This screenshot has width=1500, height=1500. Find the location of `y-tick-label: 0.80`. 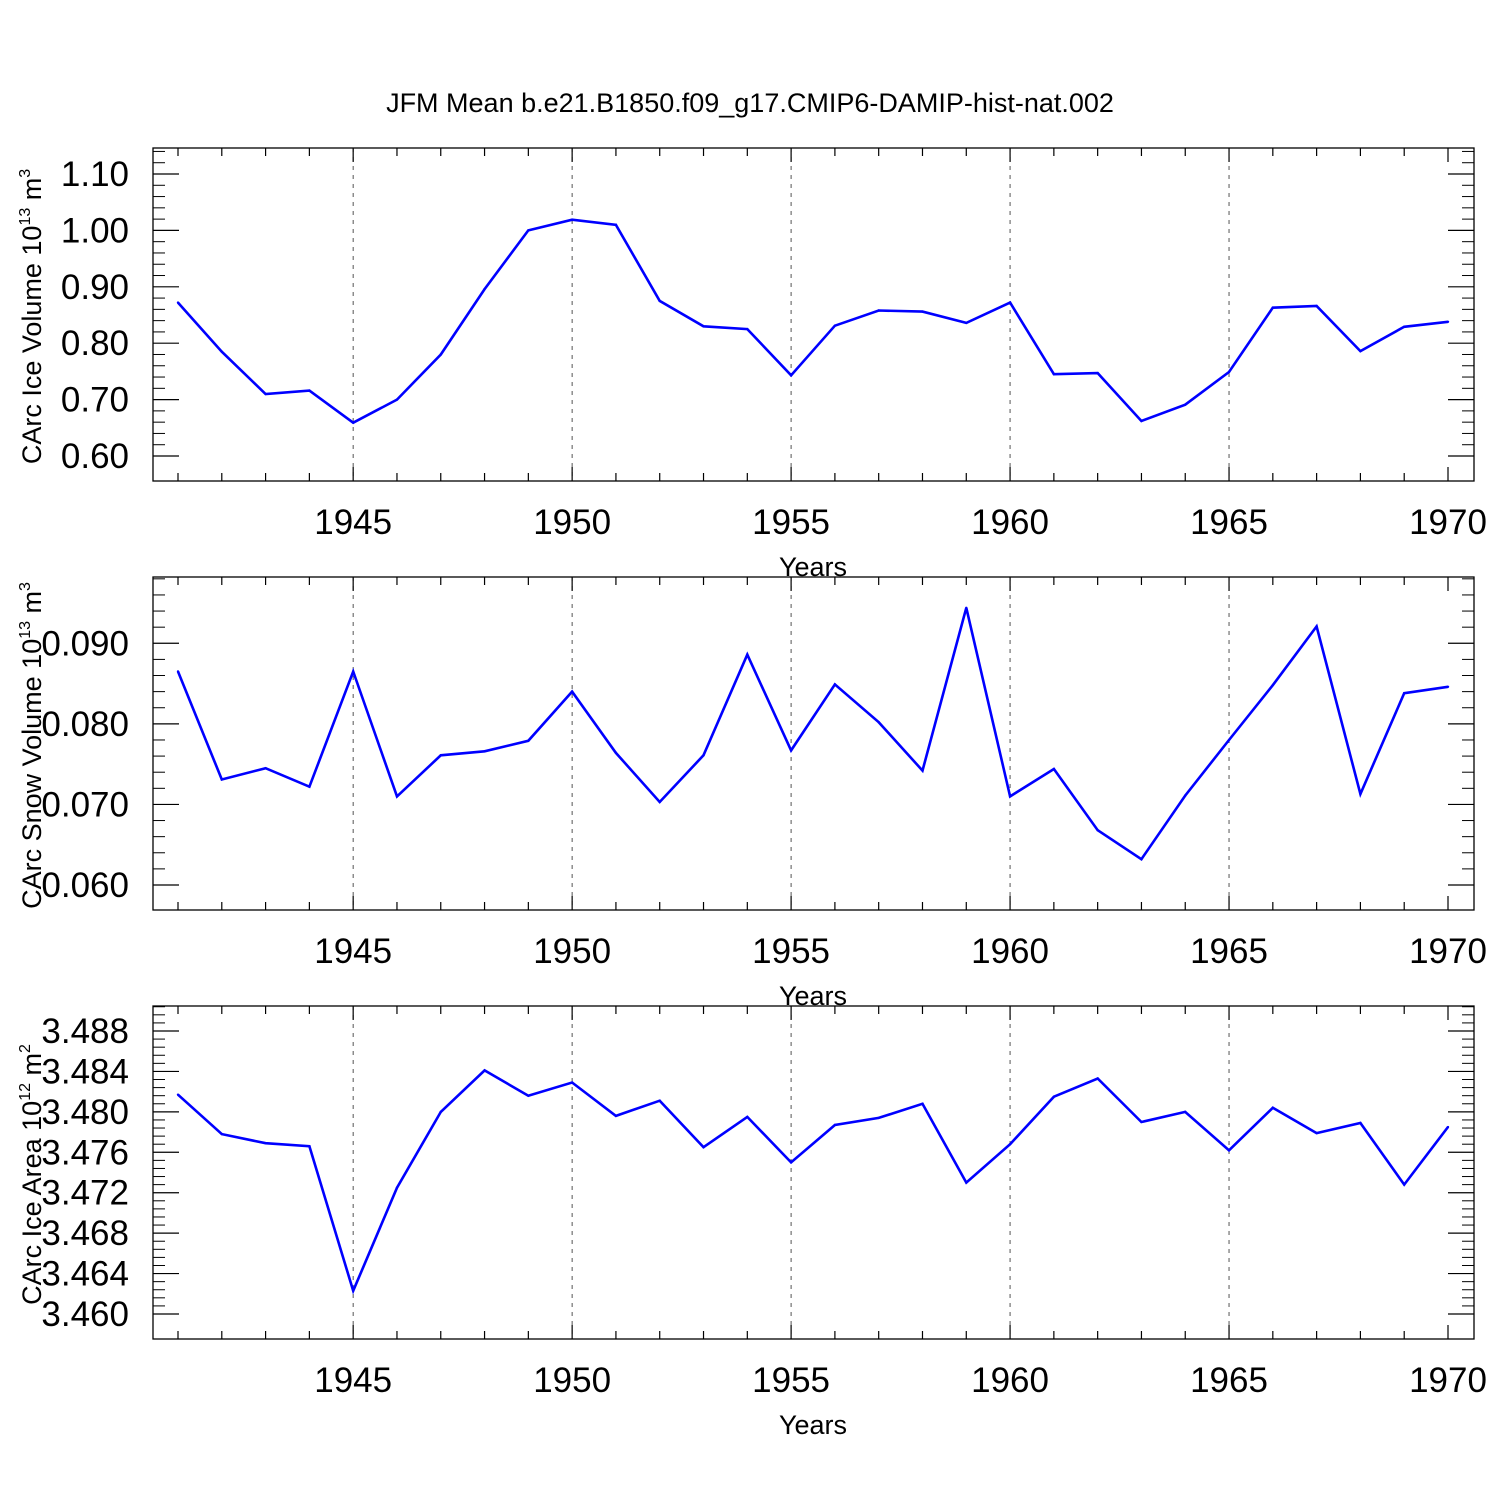

y-tick-label: 0.80 is located at coordinates (95, 343).